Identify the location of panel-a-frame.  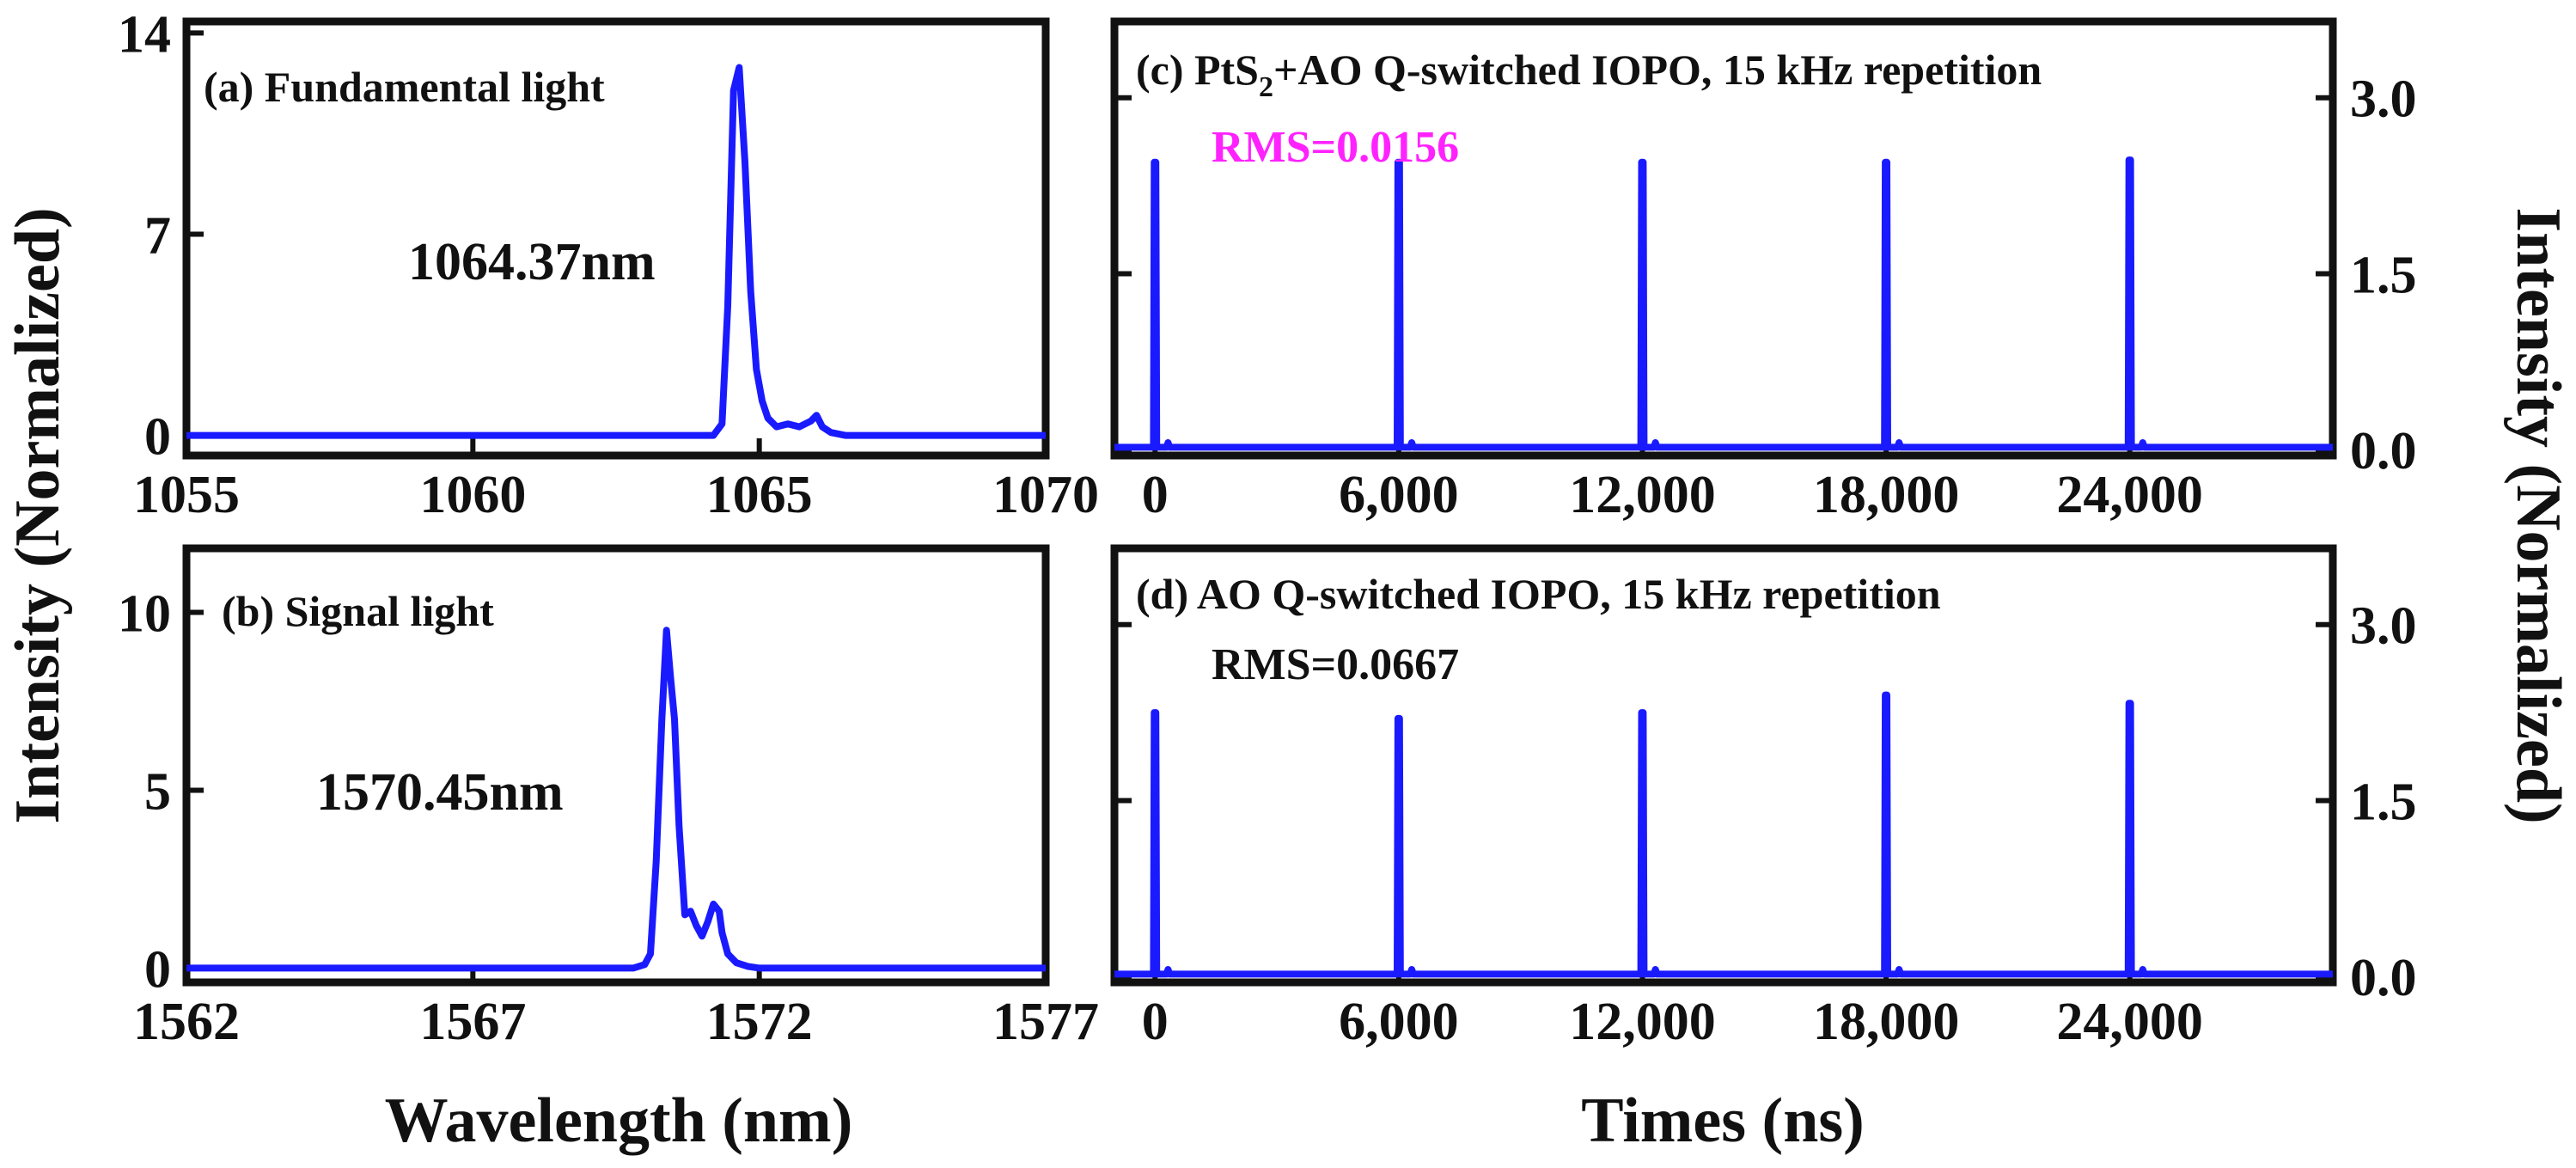
(616, 238).